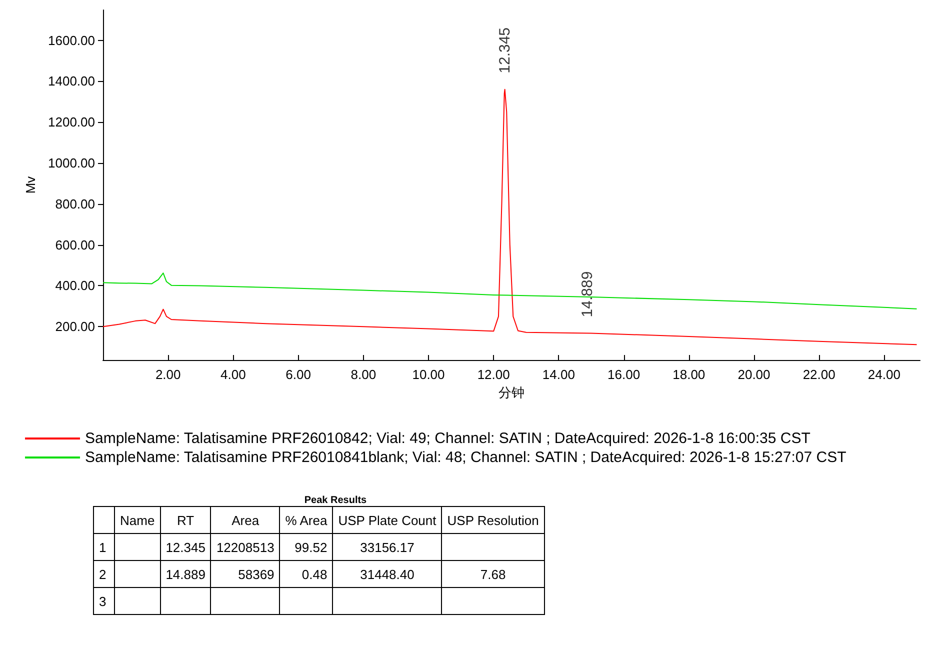 The width and height of the screenshot is (947, 668). Describe the element at coordinates (71, 81) in the screenshot. I see `y-tick-label: 1400.00` at that location.